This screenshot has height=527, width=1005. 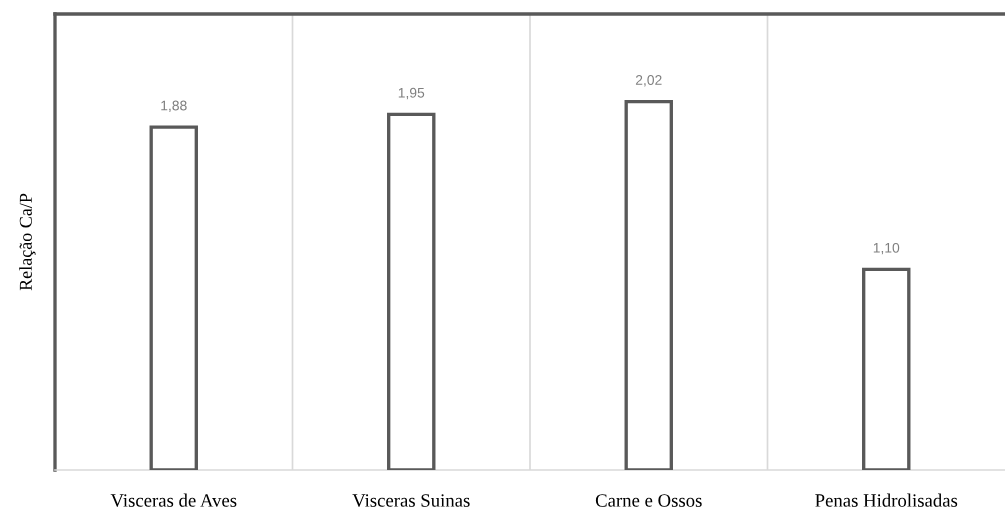 I want to click on data-label: 1,88, so click(x=174, y=106).